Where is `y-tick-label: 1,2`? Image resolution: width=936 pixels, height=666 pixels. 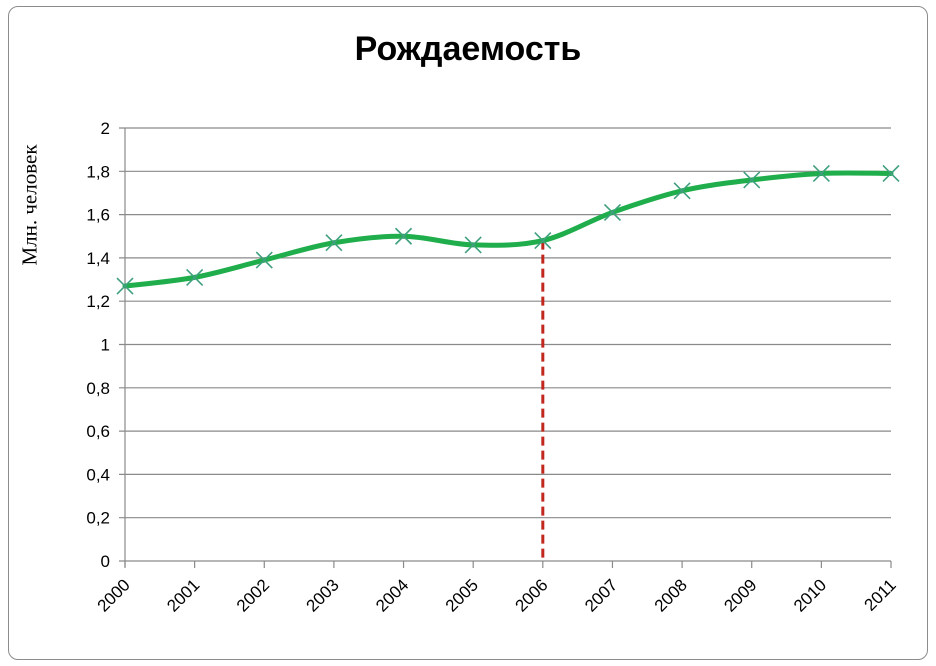 y-tick-label: 1,2 is located at coordinates (98, 301).